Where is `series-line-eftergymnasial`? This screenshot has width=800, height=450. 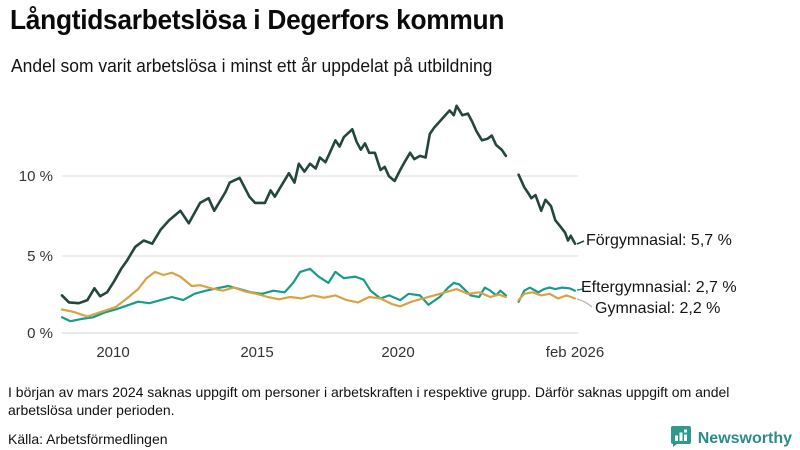 series-line-eftergymnasial is located at coordinates (283, 295).